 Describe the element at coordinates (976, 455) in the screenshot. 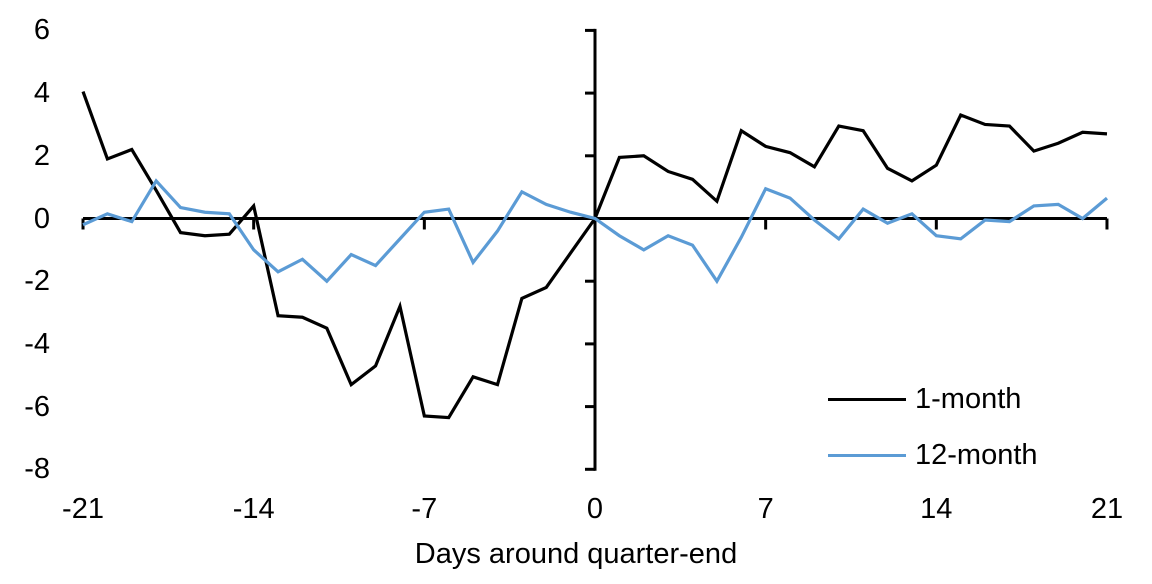

I see `legend-label: 12-month` at that location.